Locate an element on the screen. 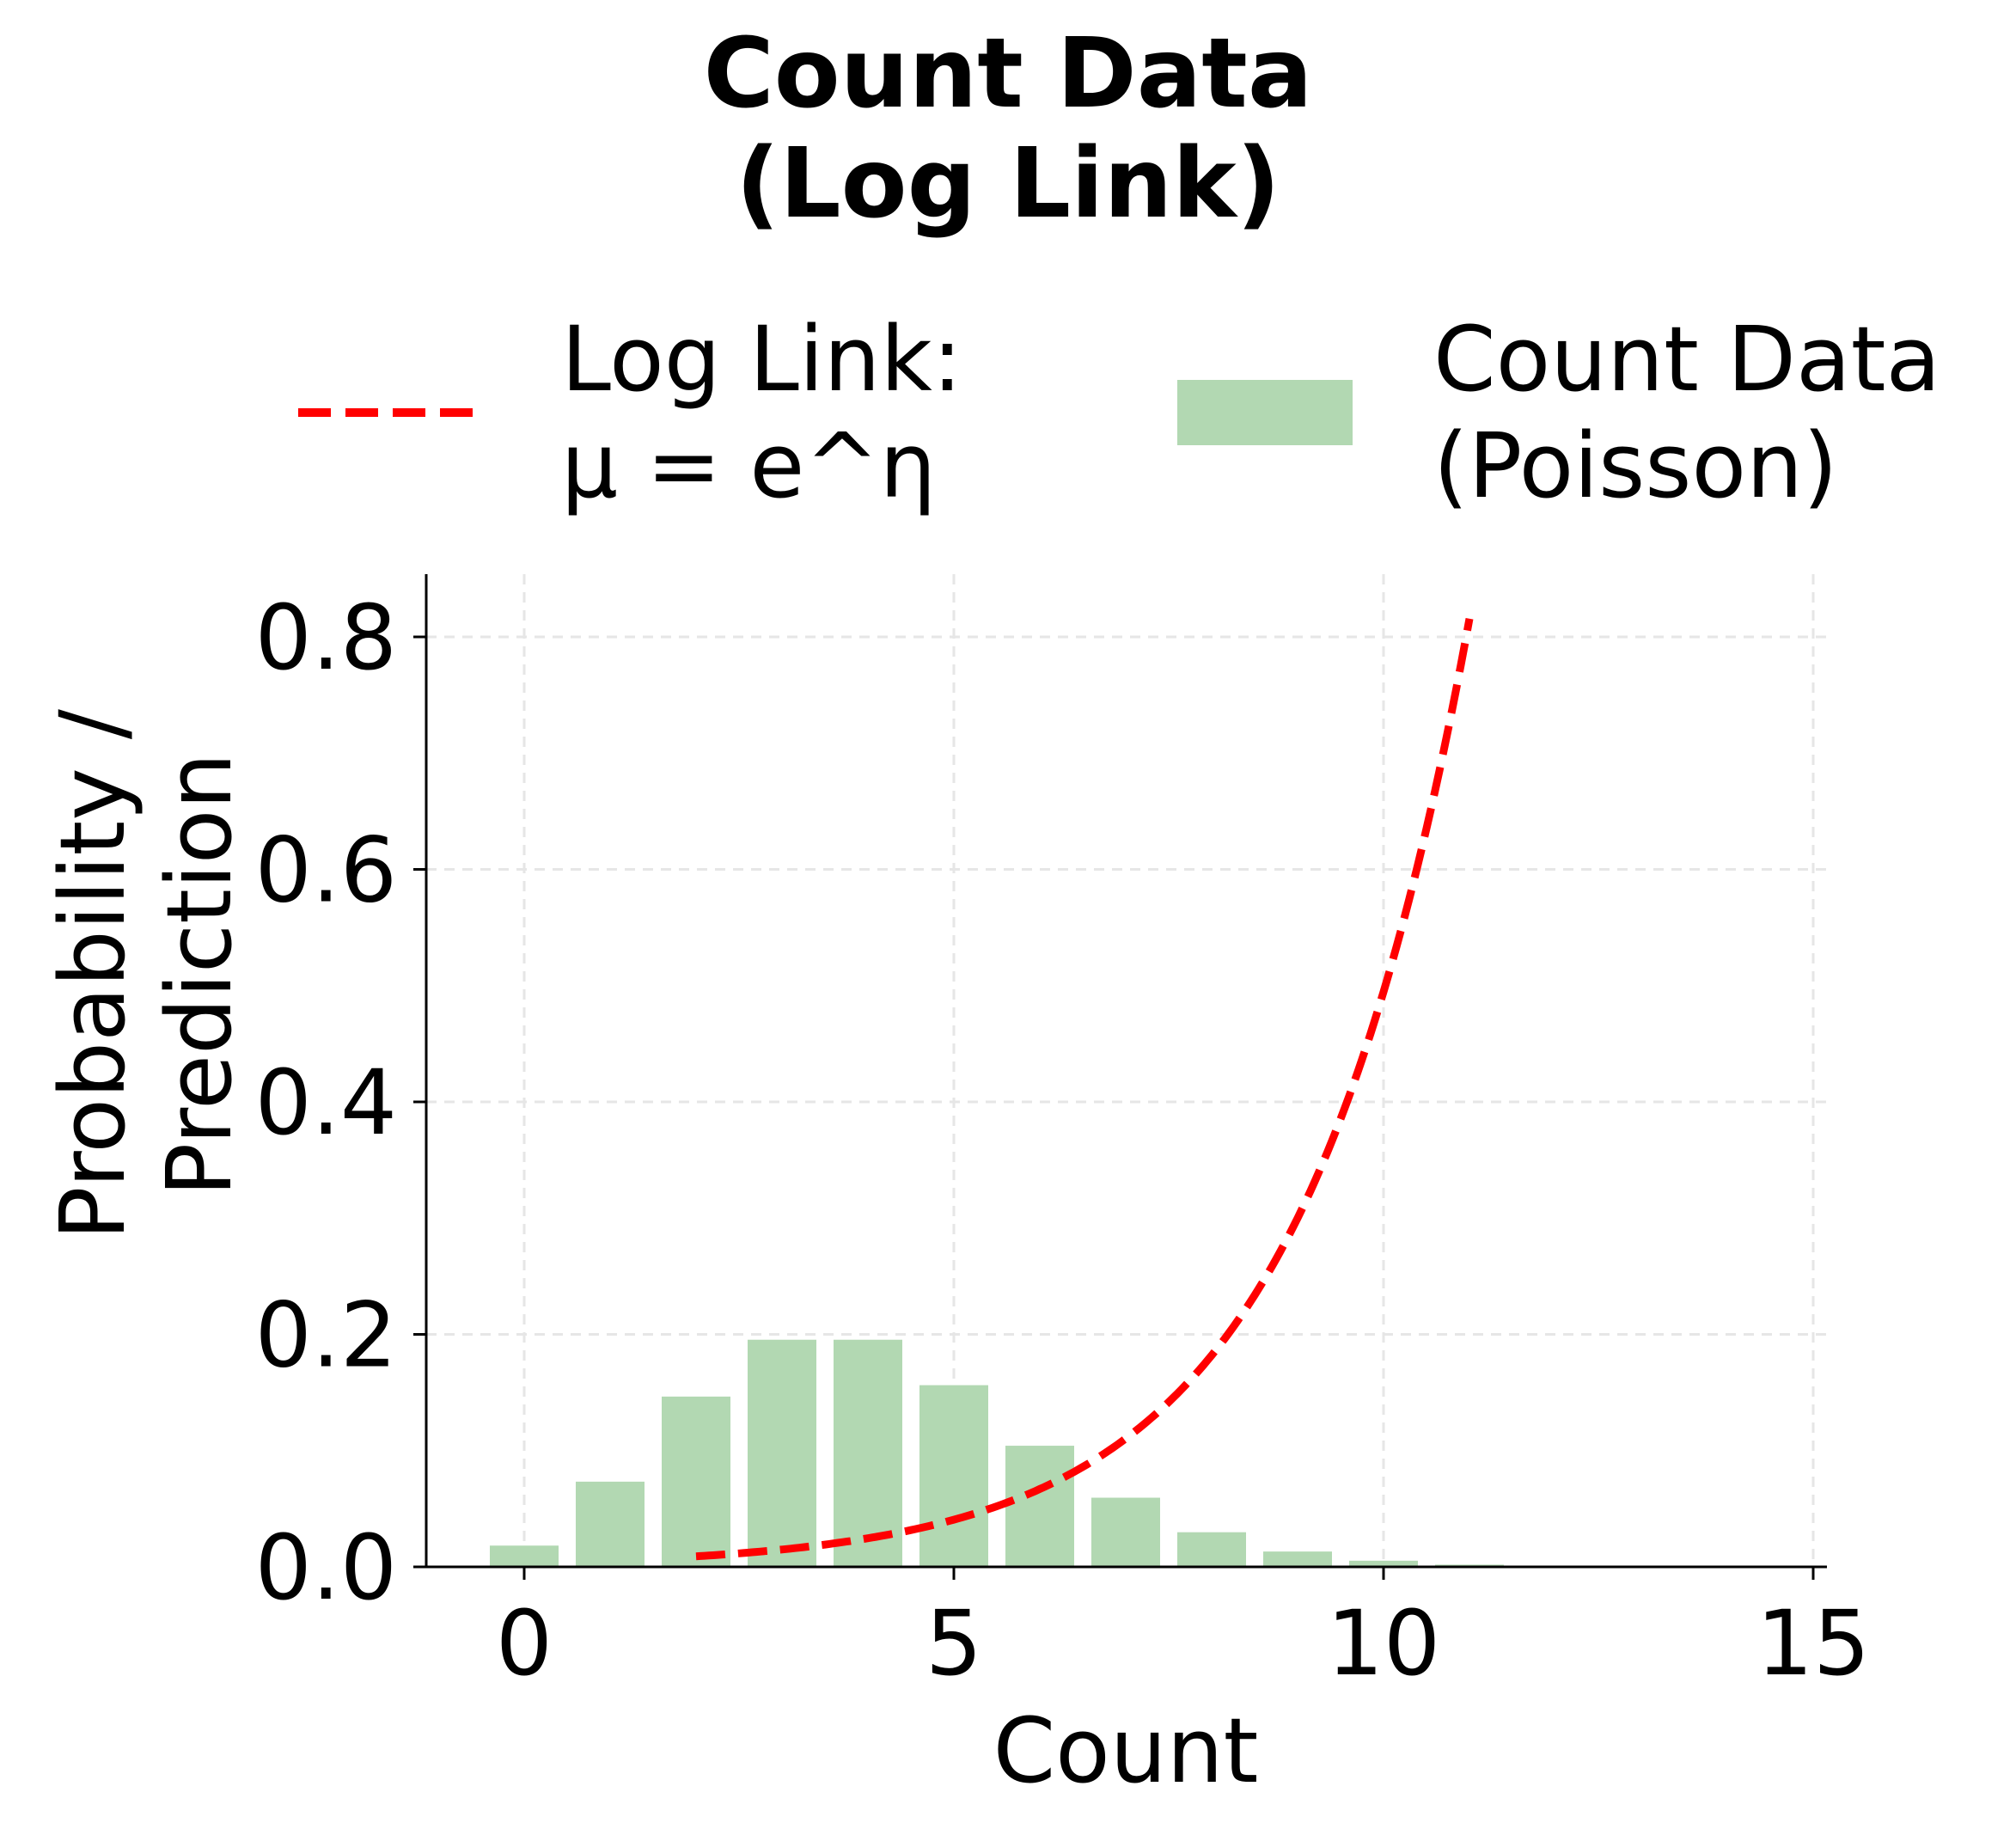 The width and height of the screenshot is (2016, 1823). bar-series is located at coordinates (1126, 1453).